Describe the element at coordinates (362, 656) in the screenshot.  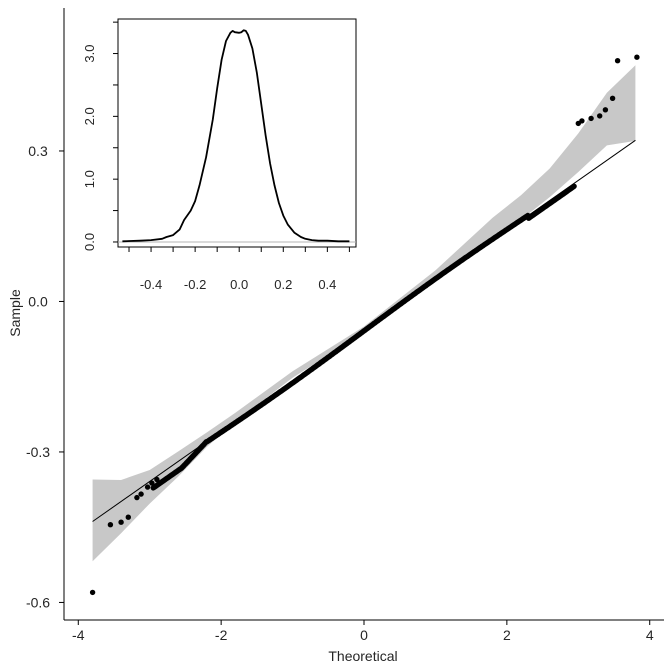
I see `x-axis-title: Theoretical` at that location.